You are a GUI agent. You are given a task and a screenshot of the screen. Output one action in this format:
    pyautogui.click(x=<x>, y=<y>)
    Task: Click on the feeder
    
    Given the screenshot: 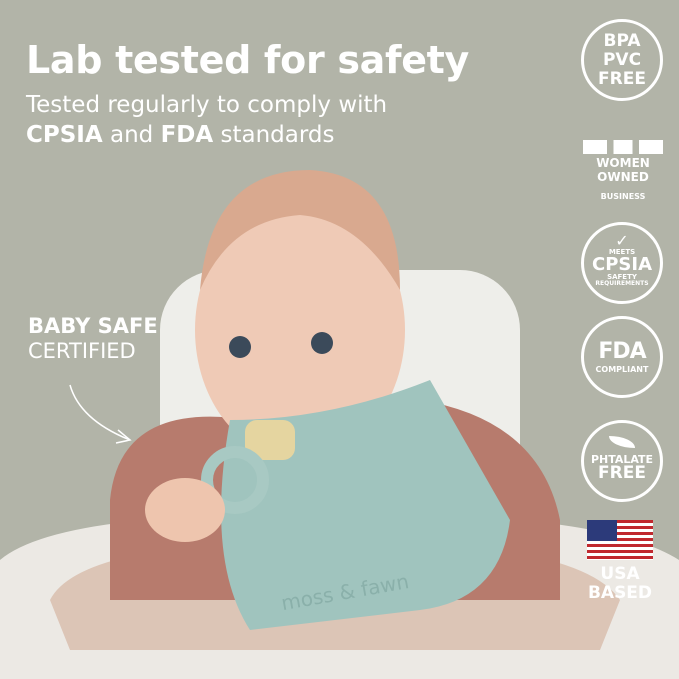 What is the action you would take?
    pyautogui.click(x=270, y=440)
    